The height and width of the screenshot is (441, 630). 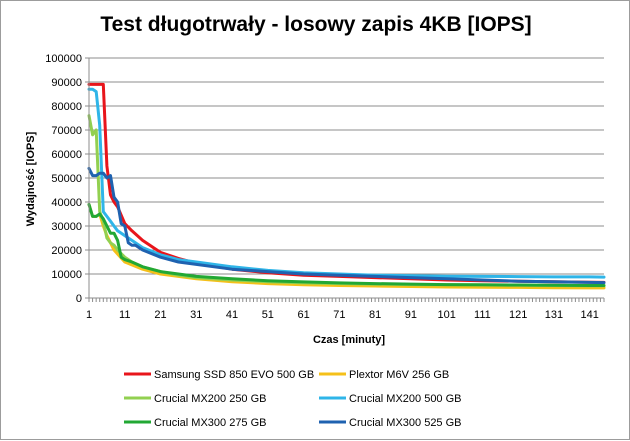 I want to click on y-tick-label: 30000, so click(x=66, y=227).